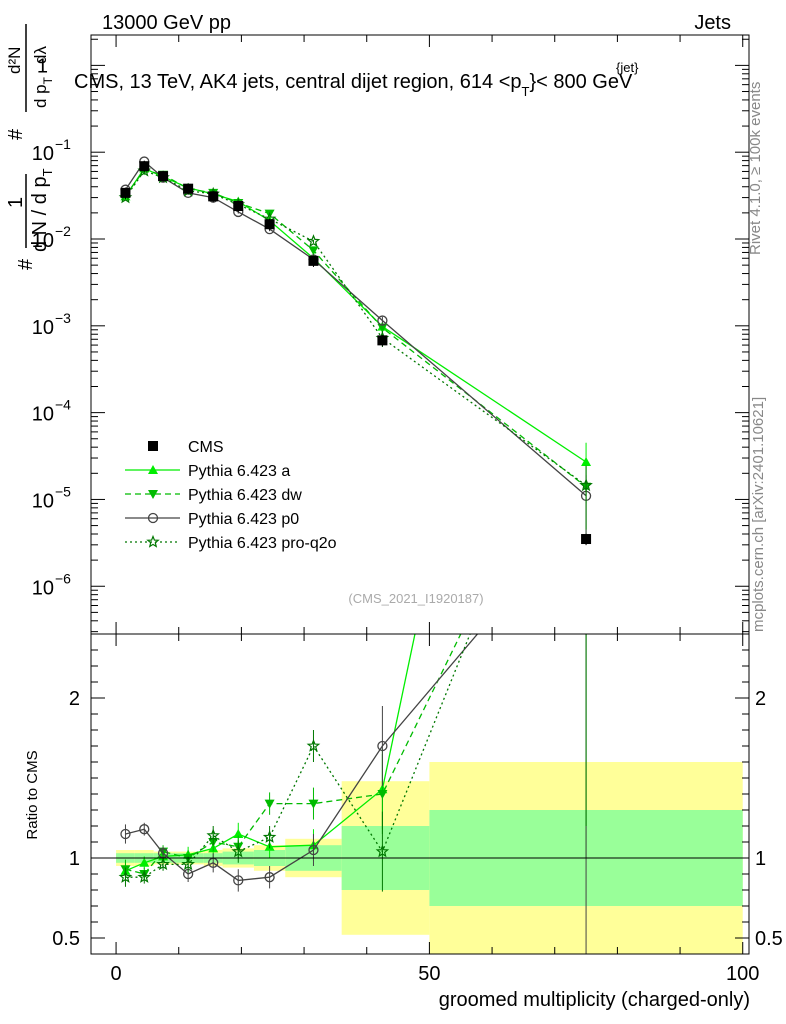 The image size is (786, 1024). Describe the element at coordinates (63, 231) in the screenshot. I see `y-tick-label-exp: −2` at that location.